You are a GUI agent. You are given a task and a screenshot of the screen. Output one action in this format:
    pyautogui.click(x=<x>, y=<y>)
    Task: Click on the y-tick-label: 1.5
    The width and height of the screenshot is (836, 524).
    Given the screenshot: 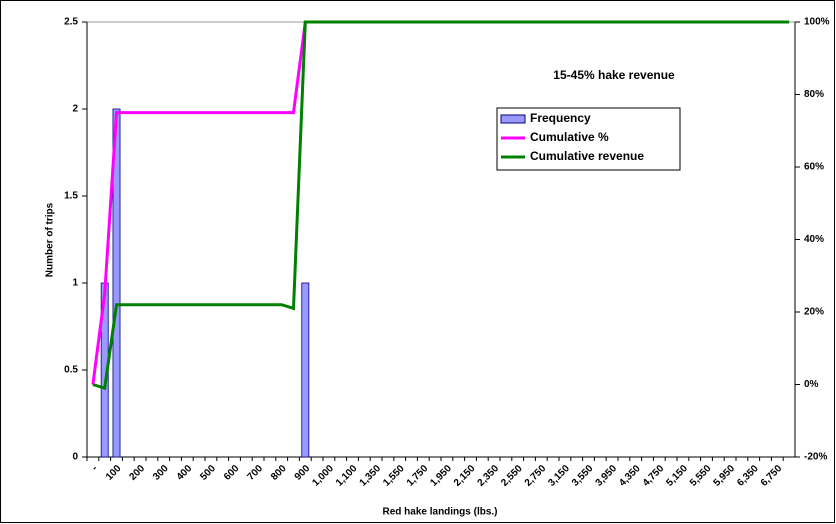 What is the action you would take?
    pyautogui.click(x=71, y=196)
    